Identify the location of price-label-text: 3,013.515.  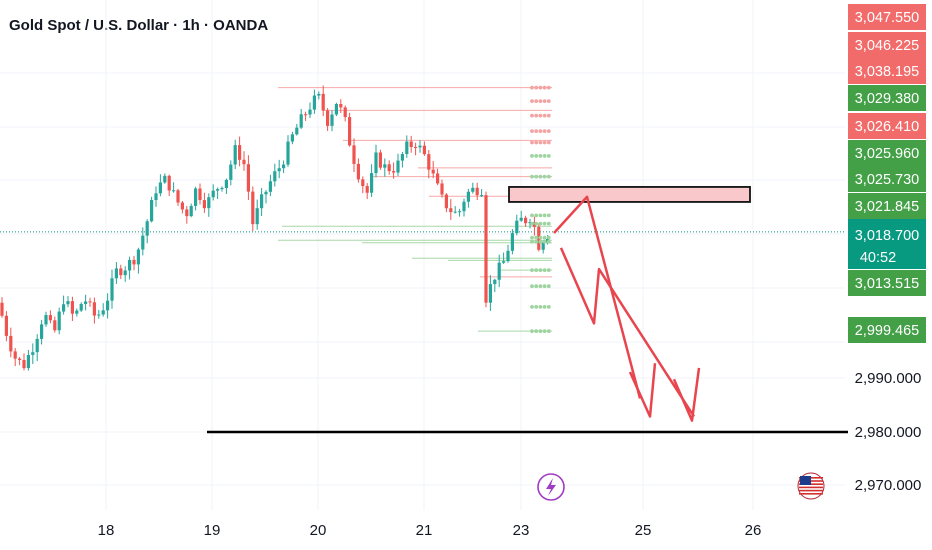
(887, 284).